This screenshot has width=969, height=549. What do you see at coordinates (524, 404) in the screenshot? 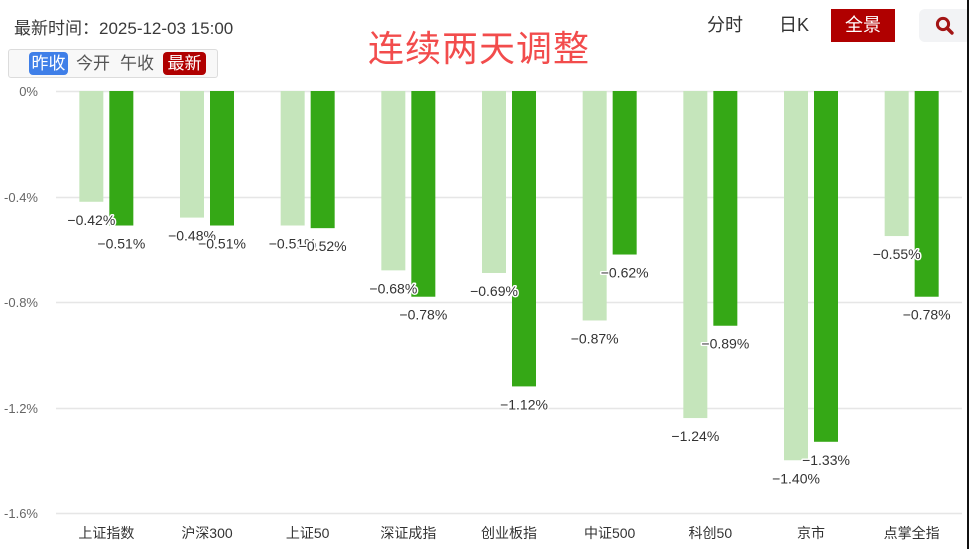
I see `value-label-latest: −1.12%` at bounding box center [524, 404].